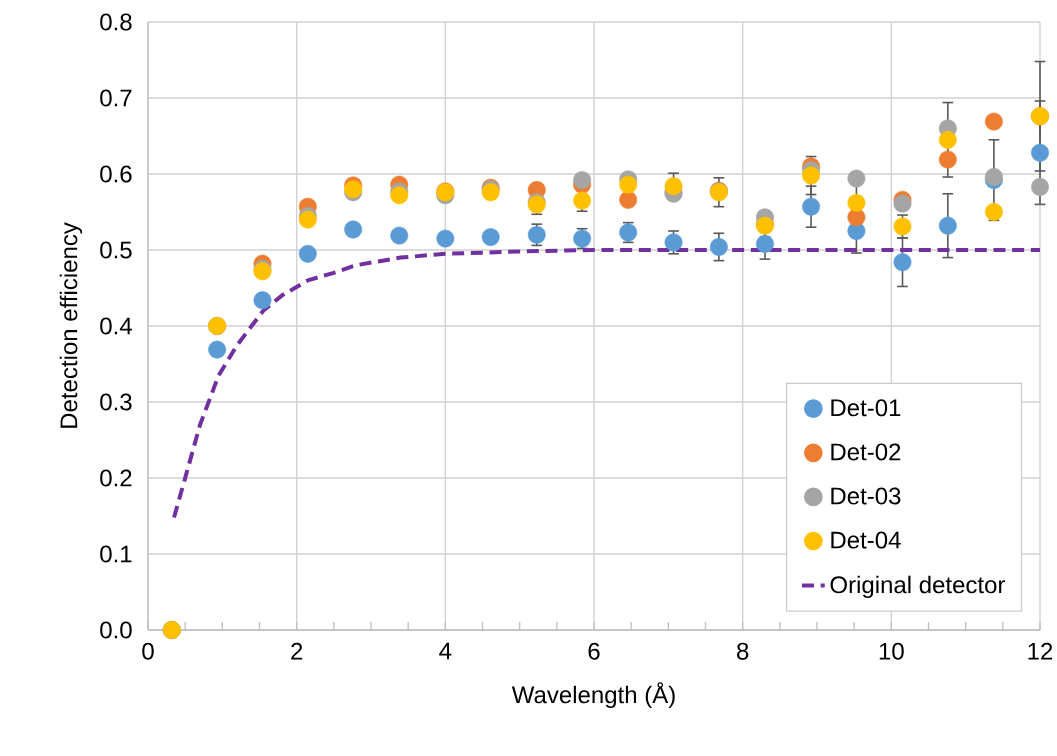  I want to click on x-tick-label: 4, so click(445, 651).